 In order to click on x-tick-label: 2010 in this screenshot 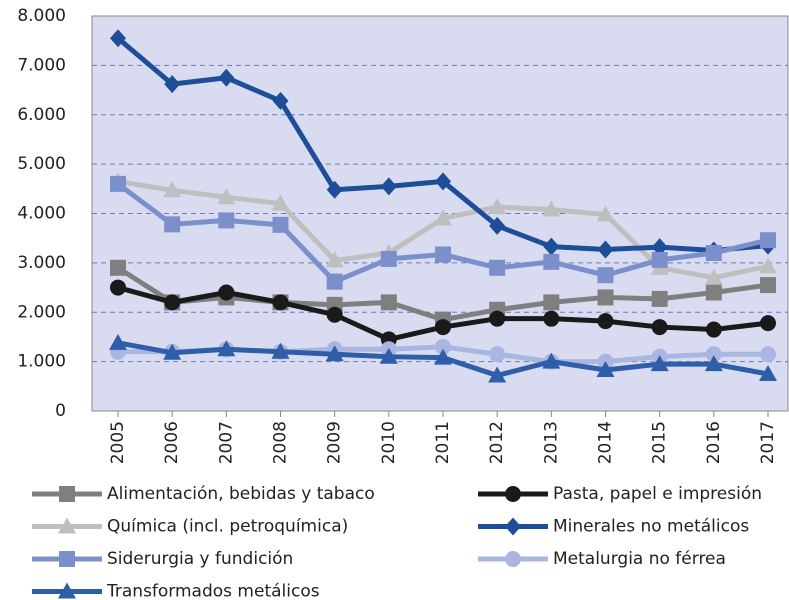, I will do `click(389, 442)`.